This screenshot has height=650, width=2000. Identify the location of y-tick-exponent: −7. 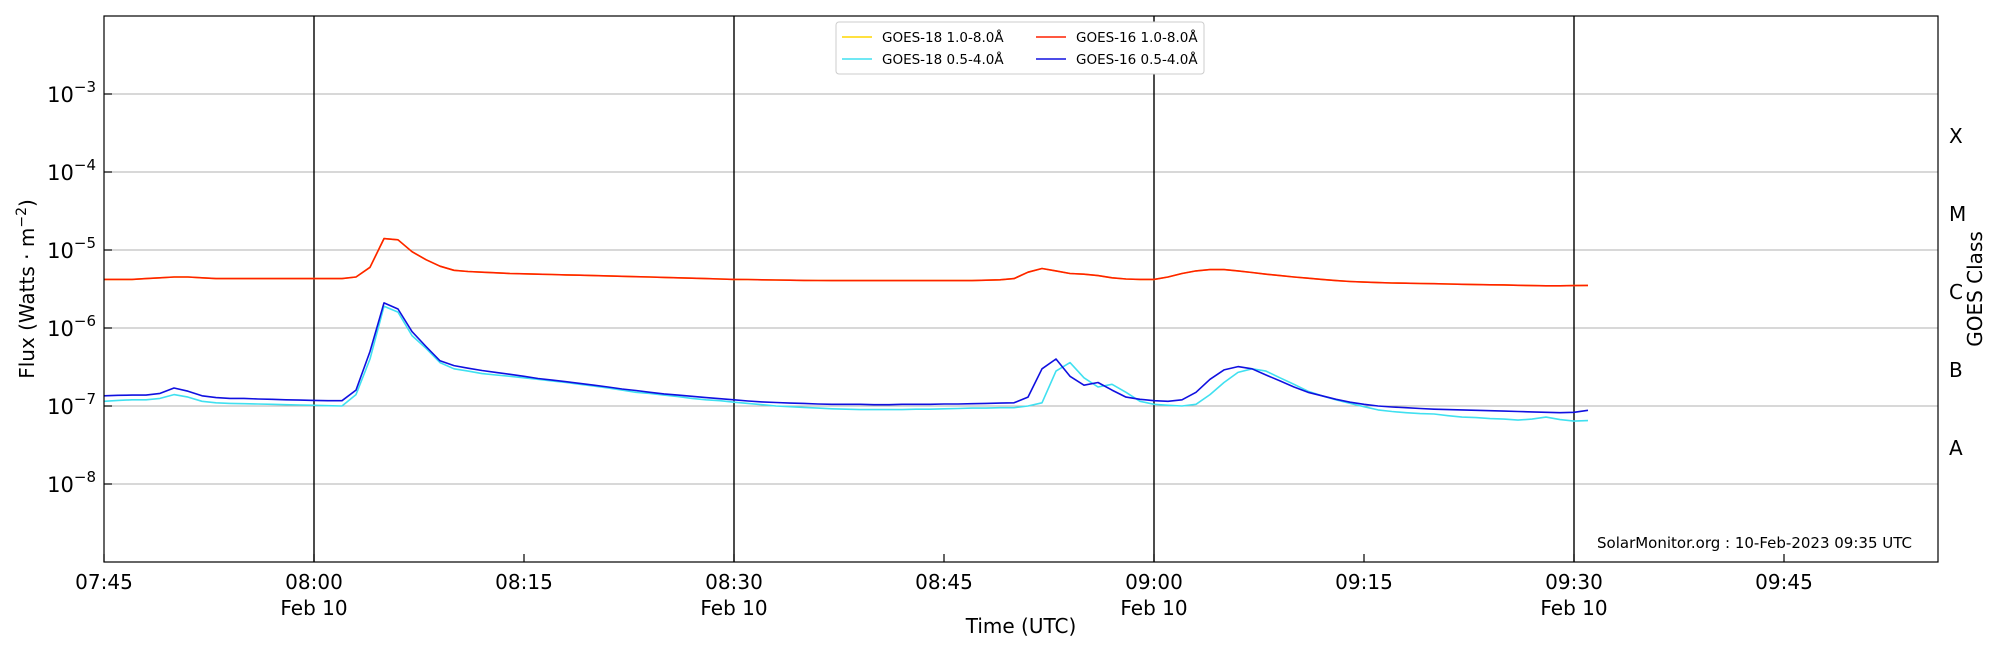
(85, 399).